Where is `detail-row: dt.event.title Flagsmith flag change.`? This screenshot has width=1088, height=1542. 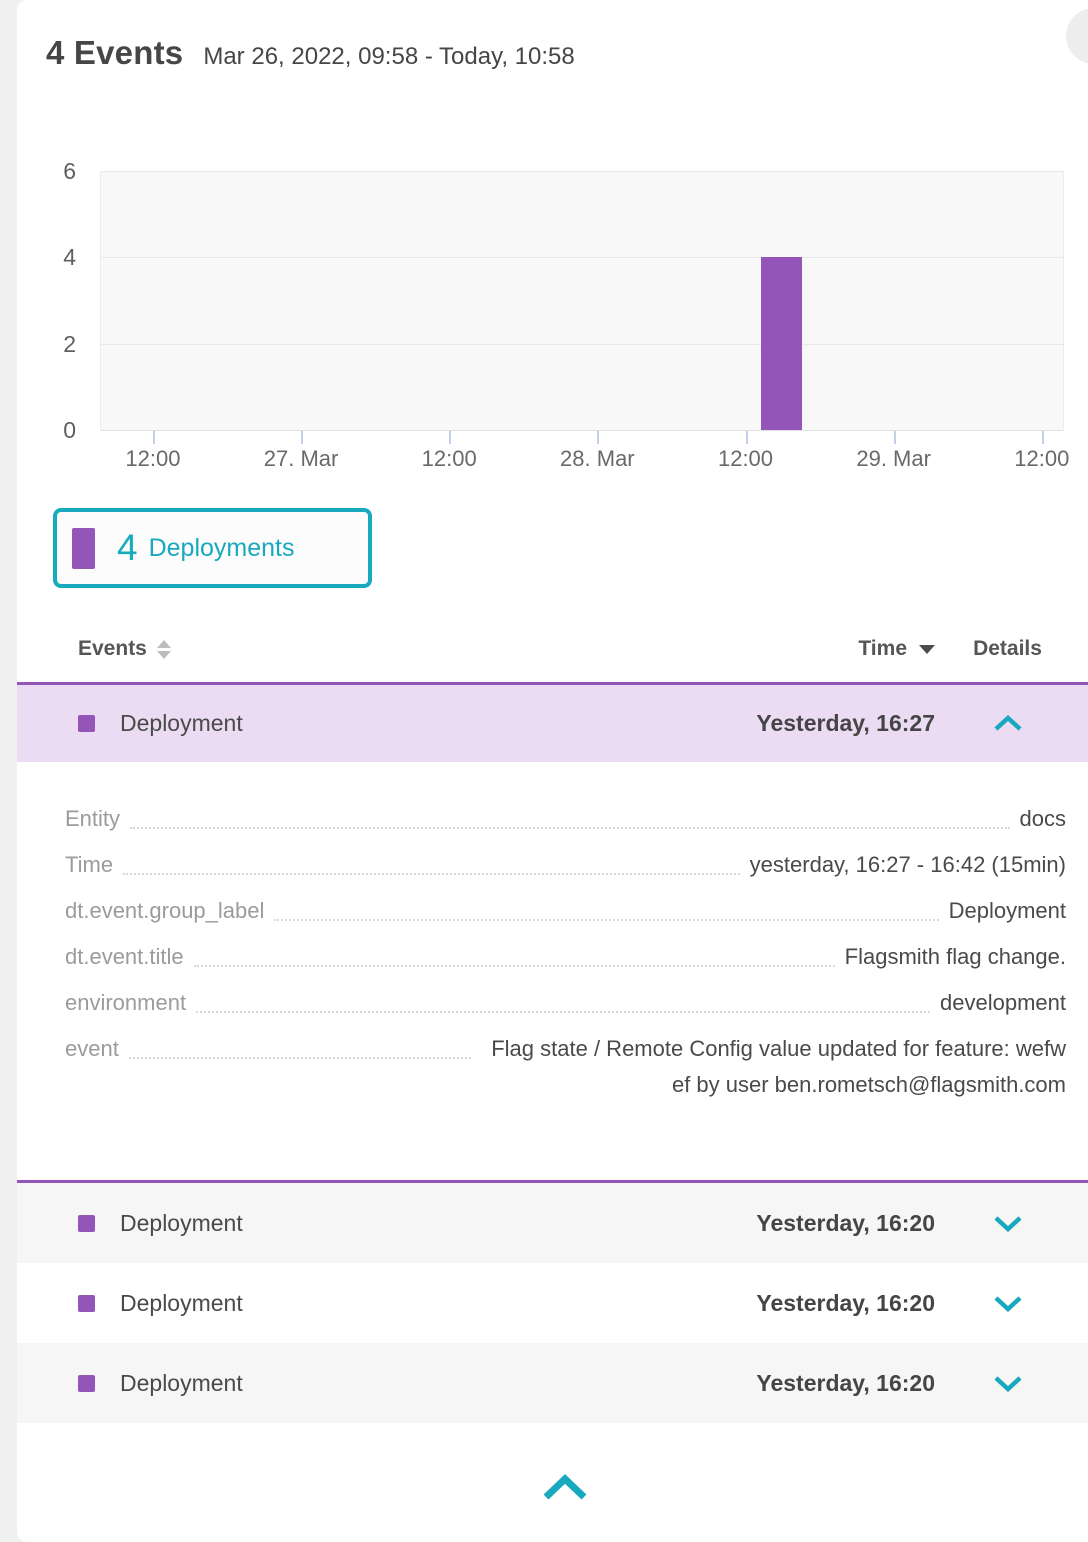
detail-row: dt.event.title Flagsmith flag change. is located at coordinates (565, 957).